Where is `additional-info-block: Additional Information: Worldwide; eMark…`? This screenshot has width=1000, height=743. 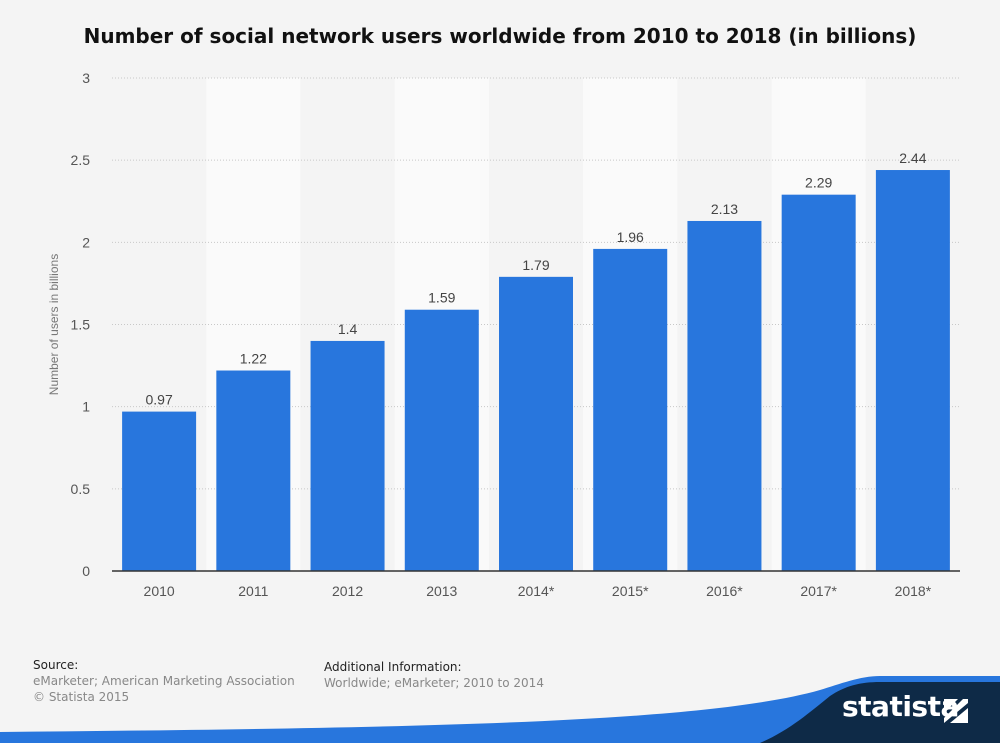
additional-info-block: Additional Information: Worldwide; eMark… is located at coordinates (434, 675).